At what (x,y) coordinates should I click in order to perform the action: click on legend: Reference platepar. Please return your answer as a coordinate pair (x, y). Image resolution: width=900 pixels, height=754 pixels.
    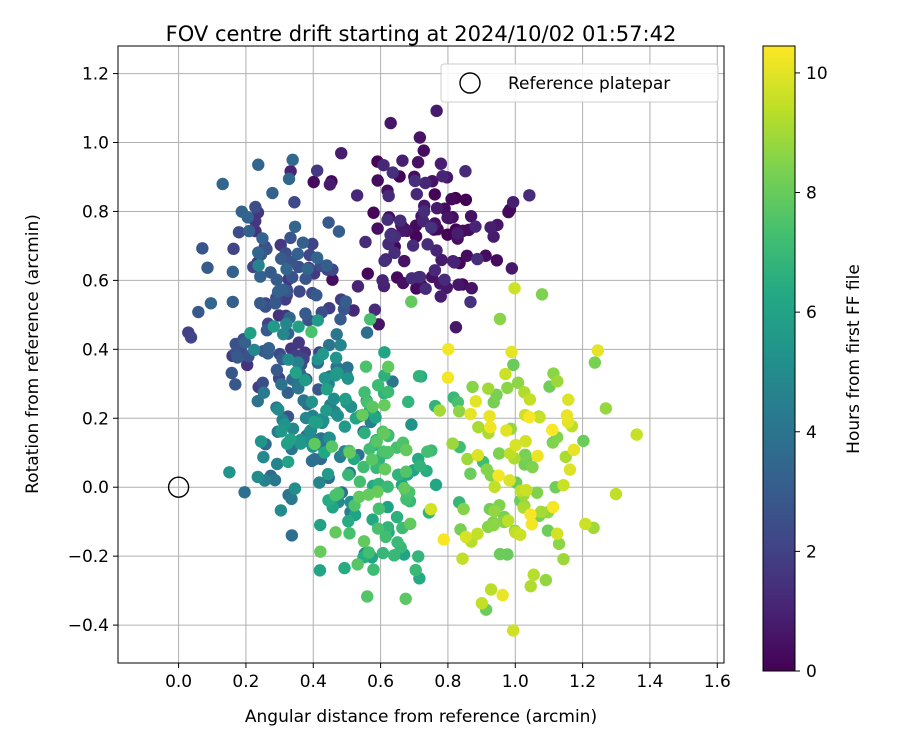
    Looking at the image, I should click on (579, 83).